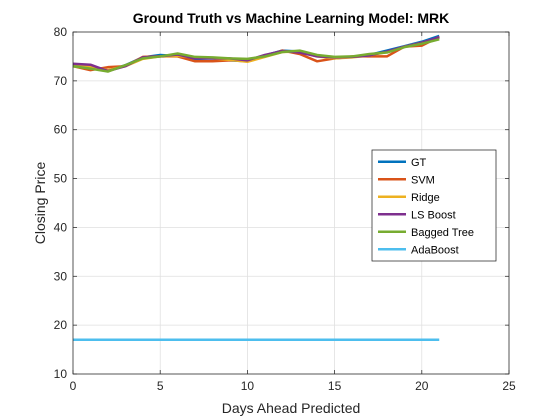  What do you see at coordinates (509, 386) in the screenshot?
I see `x-tick-label: 25` at bounding box center [509, 386].